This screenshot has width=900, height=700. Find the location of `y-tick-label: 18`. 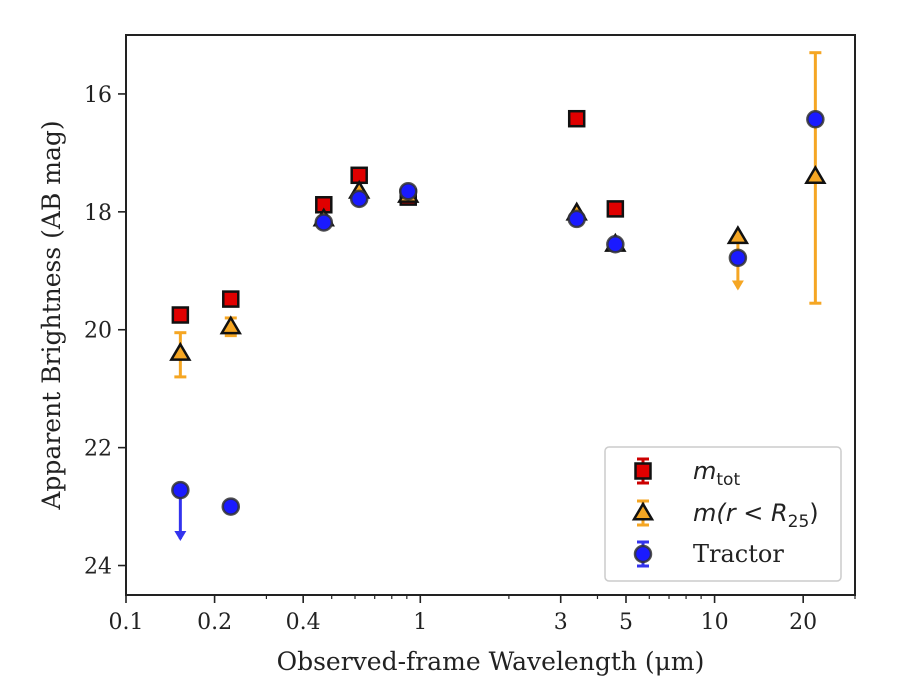

y-tick-label: 18 is located at coordinates (98, 213).